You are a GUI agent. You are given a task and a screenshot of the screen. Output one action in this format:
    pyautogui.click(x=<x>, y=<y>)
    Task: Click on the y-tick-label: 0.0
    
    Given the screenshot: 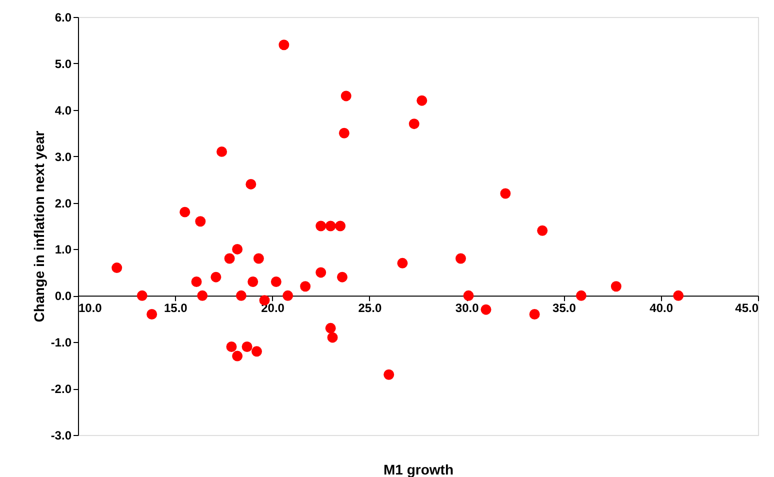 What is the action you would take?
    pyautogui.click(x=63, y=296)
    